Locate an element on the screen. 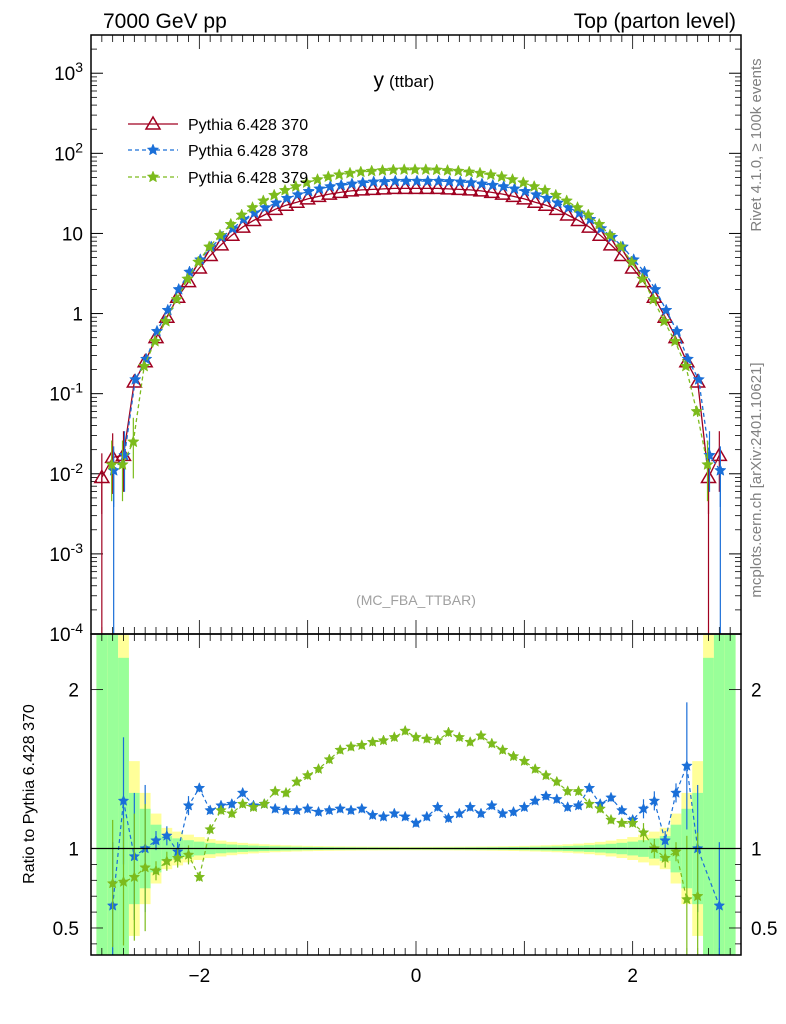  legend-marker is located at coordinates (153, 122).